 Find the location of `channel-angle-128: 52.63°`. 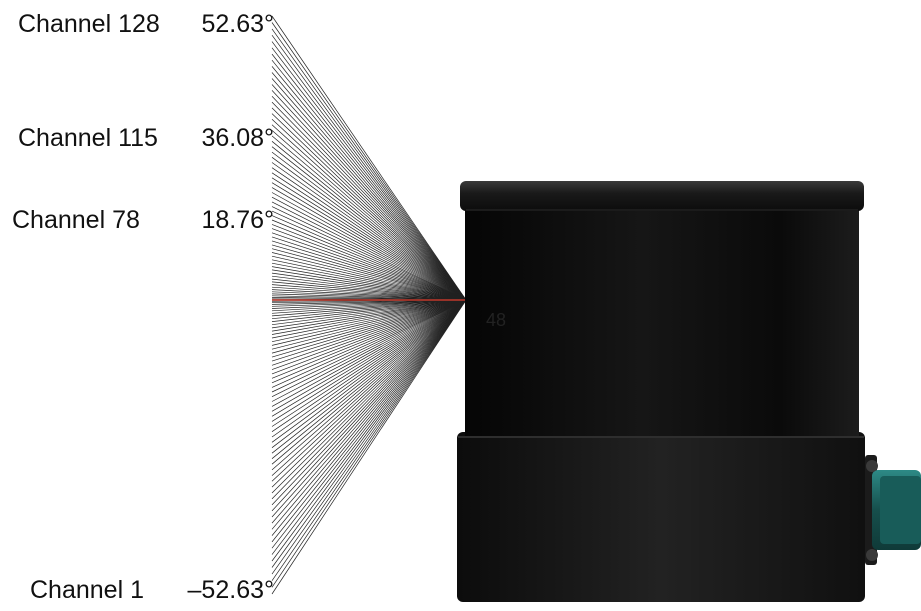

channel-angle-128: 52.63° is located at coordinates (237, 24).